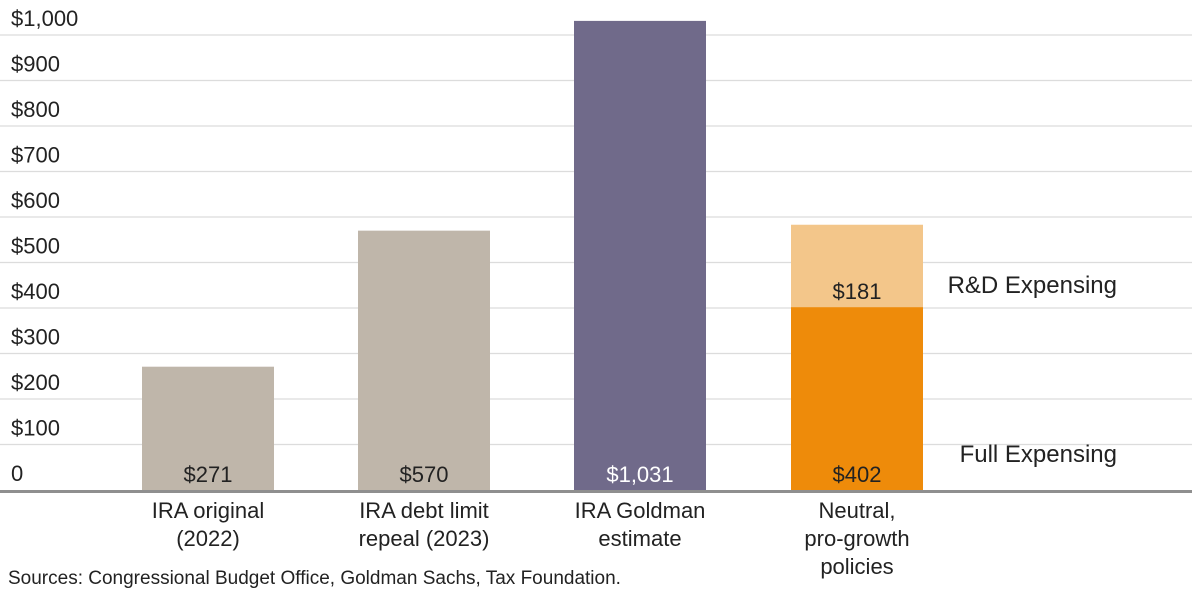  Describe the element at coordinates (1032, 285) in the screenshot. I see `series-label: R&D Expensing` at that location.